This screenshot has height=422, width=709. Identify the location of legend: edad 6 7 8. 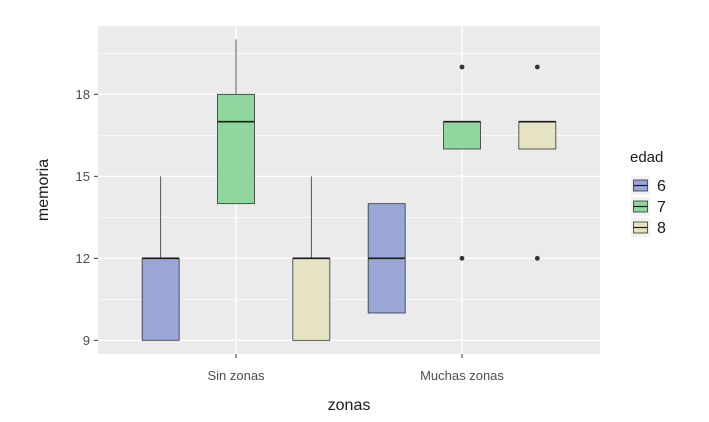
(648, 193).